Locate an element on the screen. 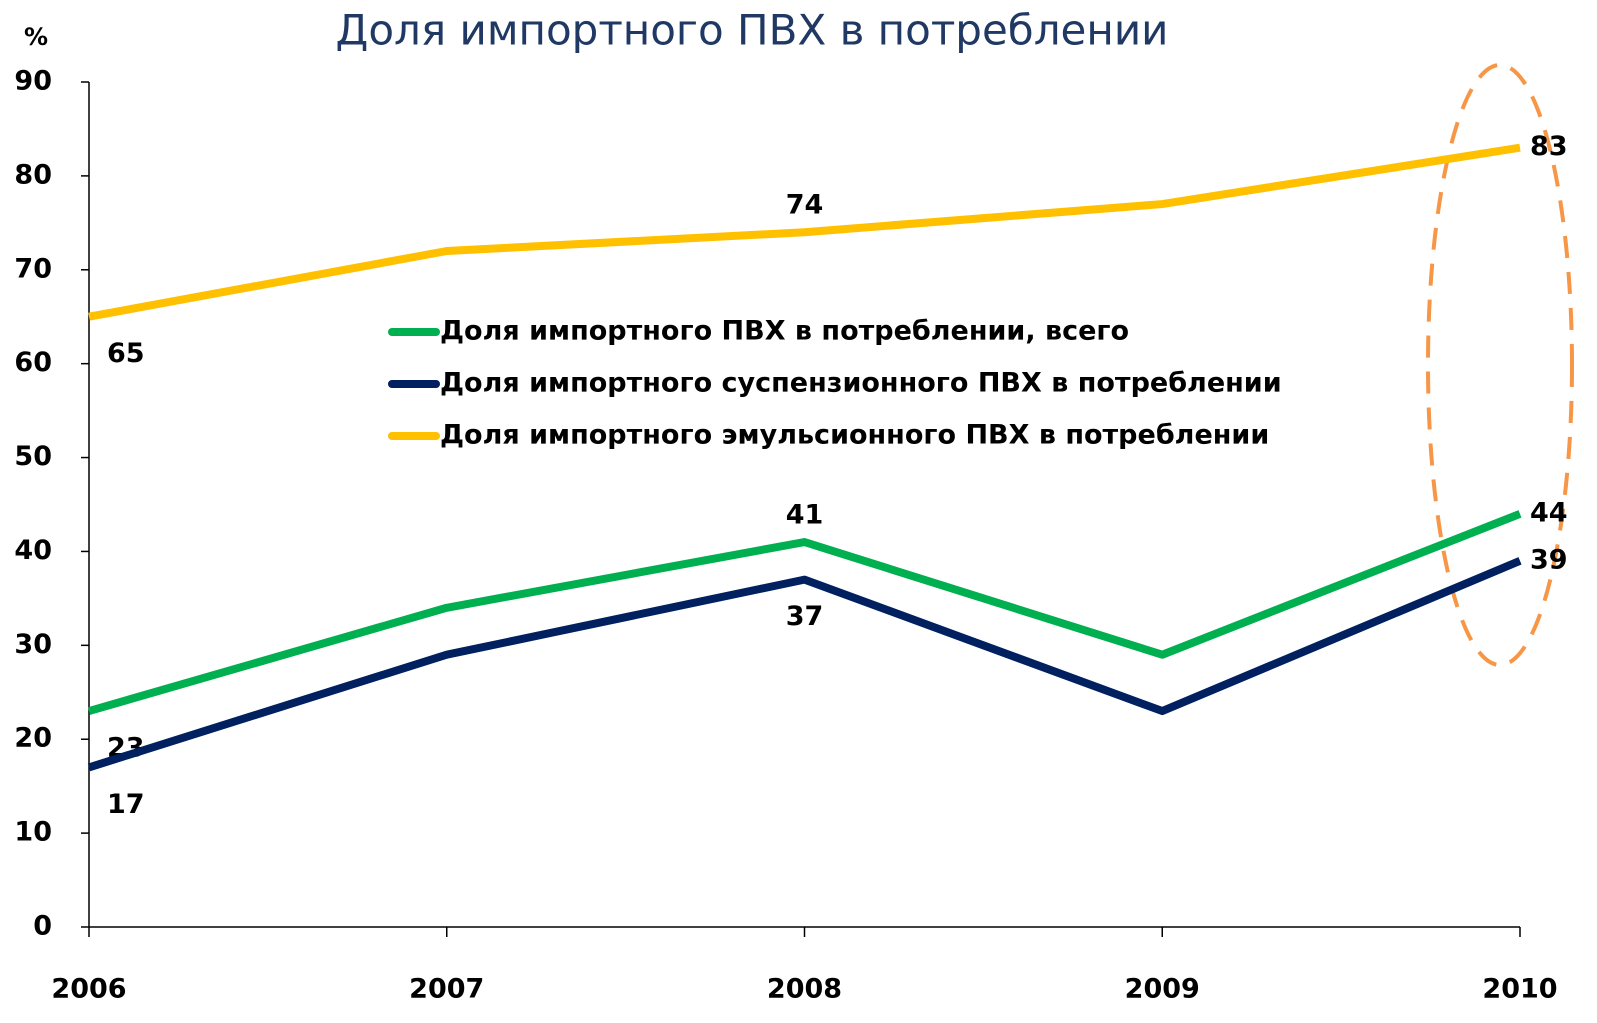  data-label: 41 is located at coordinates (805, 515).